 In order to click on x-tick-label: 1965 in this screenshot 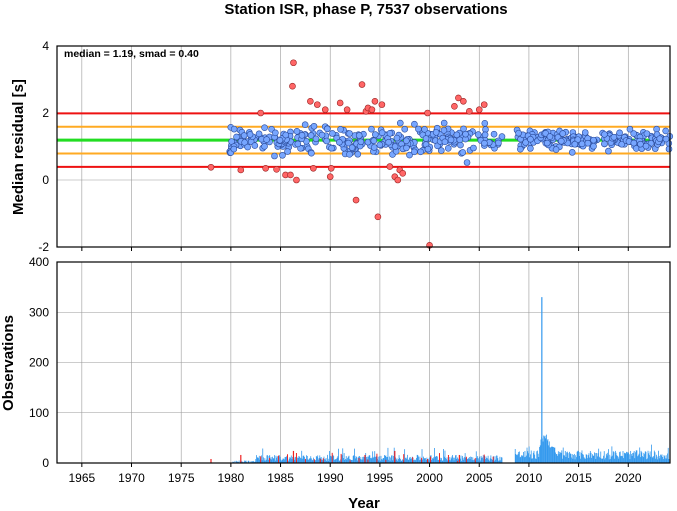, I will do `click(81, 478)`.